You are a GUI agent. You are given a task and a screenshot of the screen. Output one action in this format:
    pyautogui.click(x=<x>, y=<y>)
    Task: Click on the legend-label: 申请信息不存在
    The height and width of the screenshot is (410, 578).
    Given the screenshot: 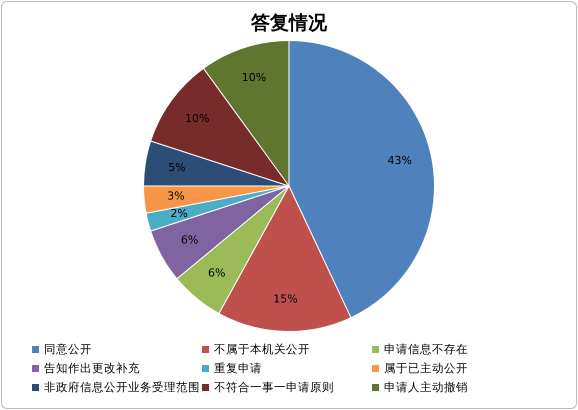 What is the action you would take?
    pyautogui.click(x=426, y=349)
    